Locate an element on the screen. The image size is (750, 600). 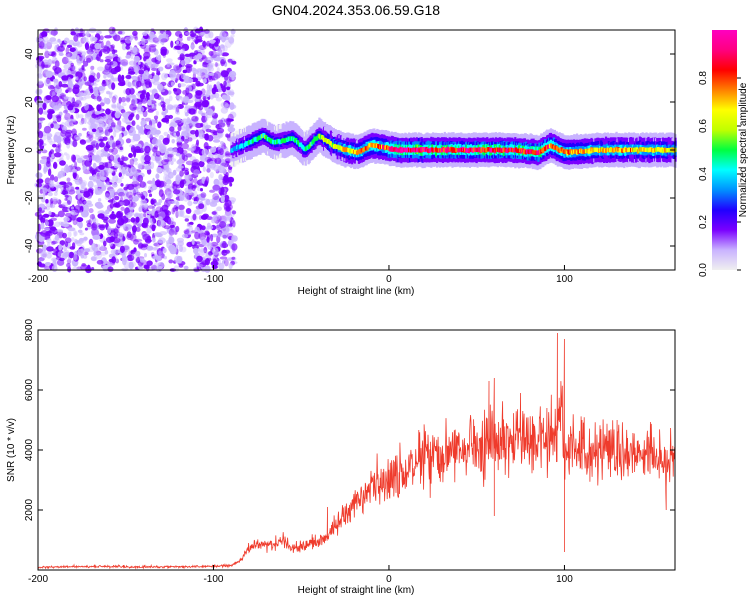
colorbar-gradient is located at coordinates (724, 150).